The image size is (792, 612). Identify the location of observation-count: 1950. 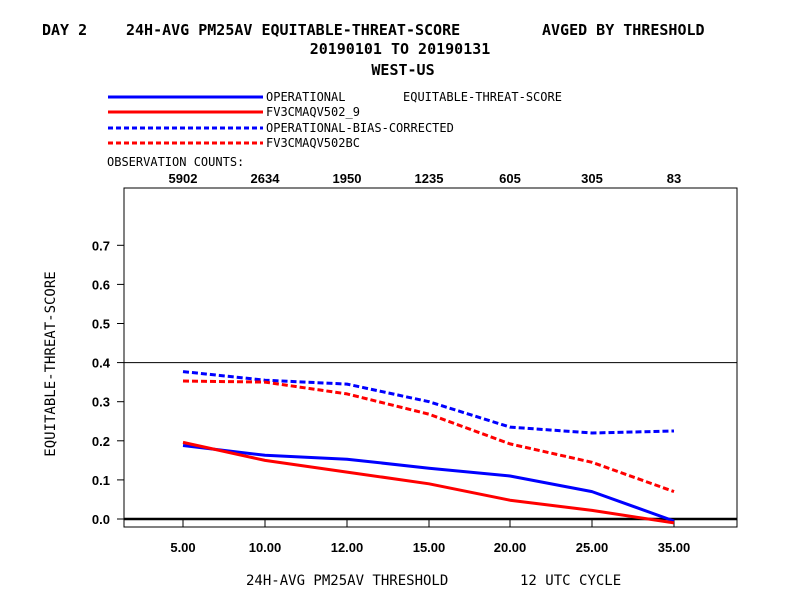
(347, 178).